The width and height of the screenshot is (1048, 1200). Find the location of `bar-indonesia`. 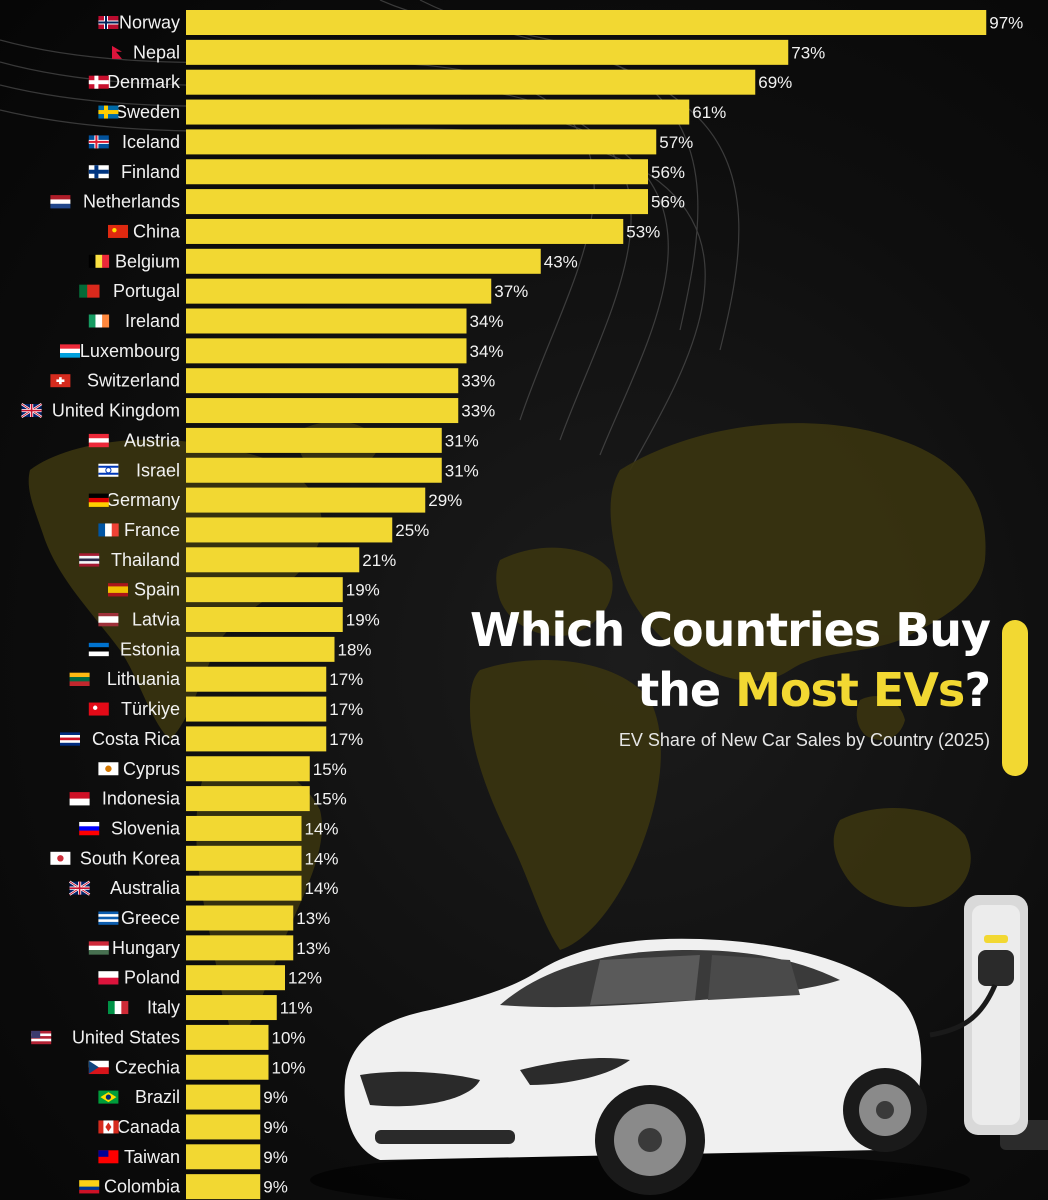

bar-indonesia is located at coordinates (248, 799).